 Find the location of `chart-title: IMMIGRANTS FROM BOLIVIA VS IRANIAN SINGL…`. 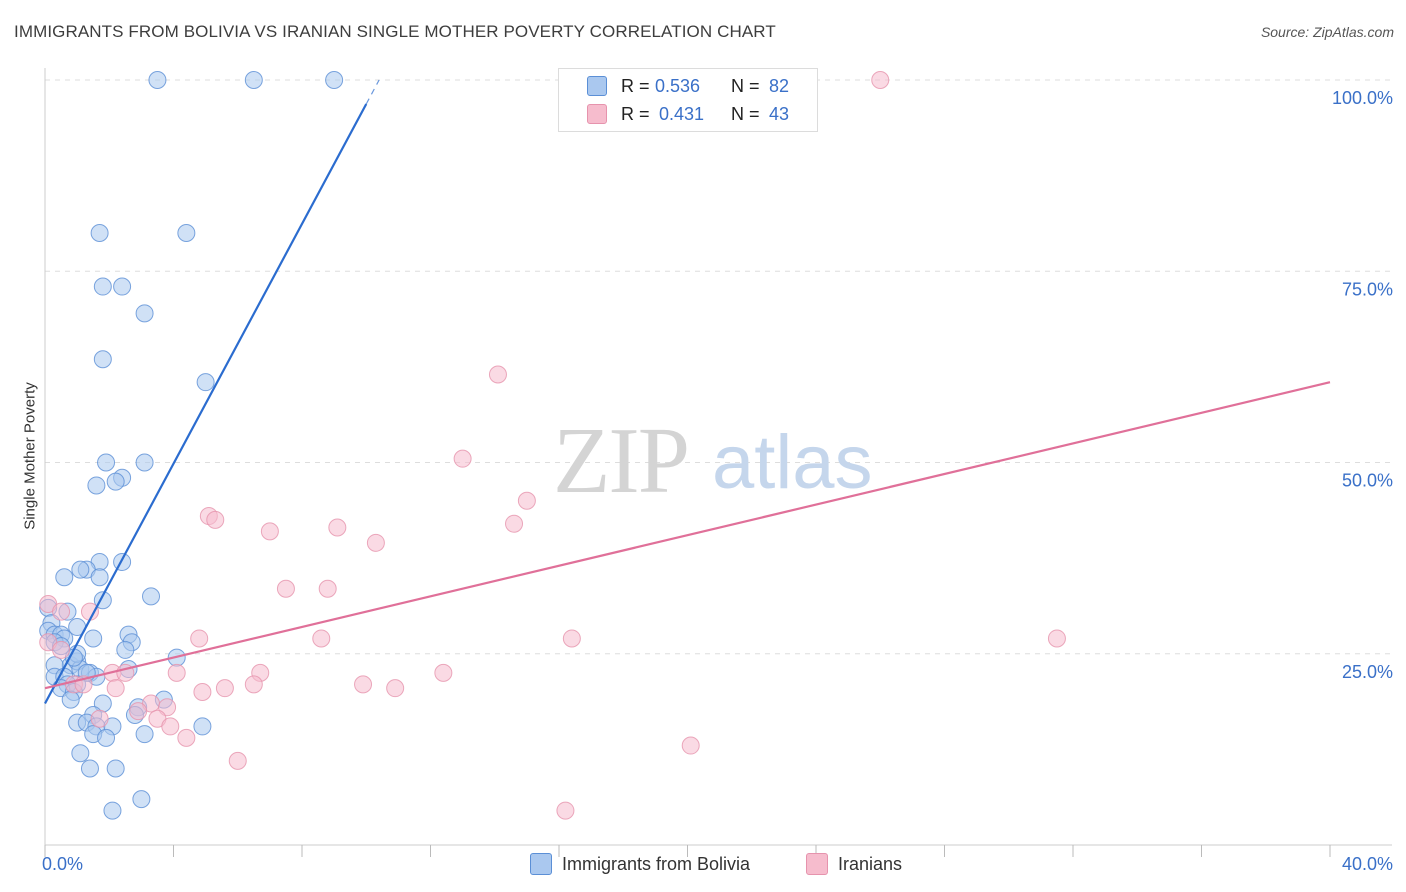

chart-title: IMMIGRANTS FROM BOLIVIA VS IRANIAN SINGL… is located at coordinates (395, 31).